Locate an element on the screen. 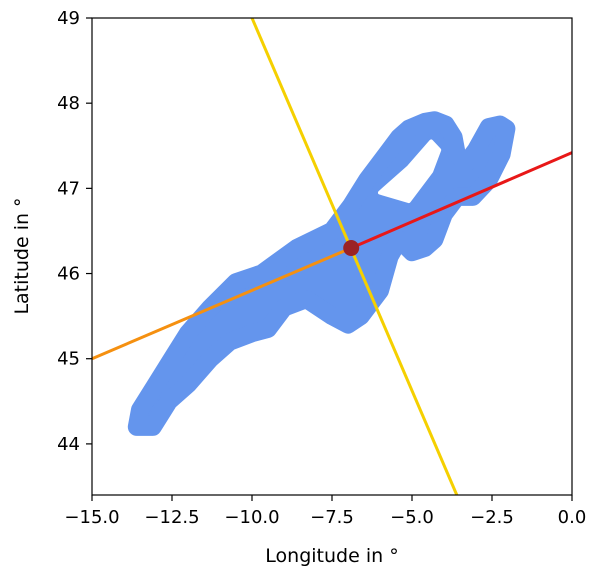 This screenshot has height=580, width=600. x-axis-title: Longitude in ° is located at coordinates (331, 556).